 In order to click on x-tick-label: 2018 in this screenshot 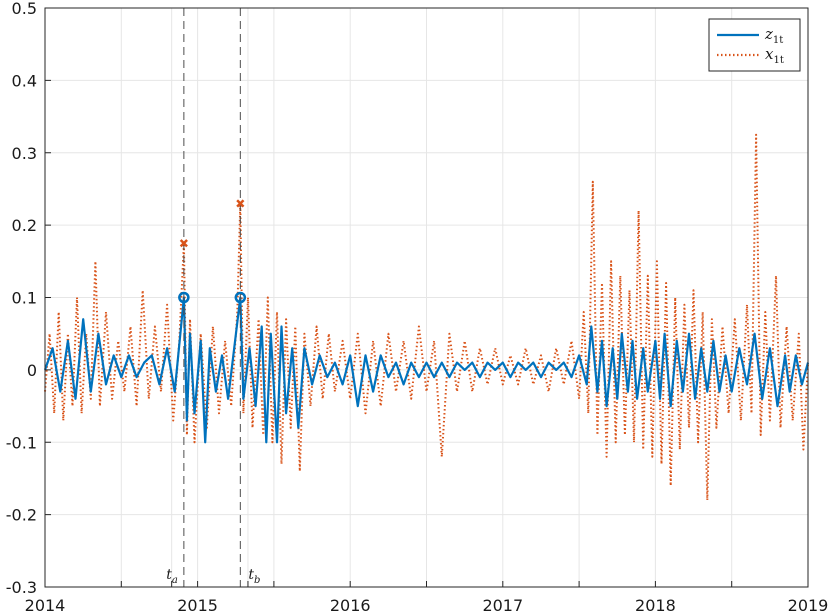, I will do `click(655, 605)`.